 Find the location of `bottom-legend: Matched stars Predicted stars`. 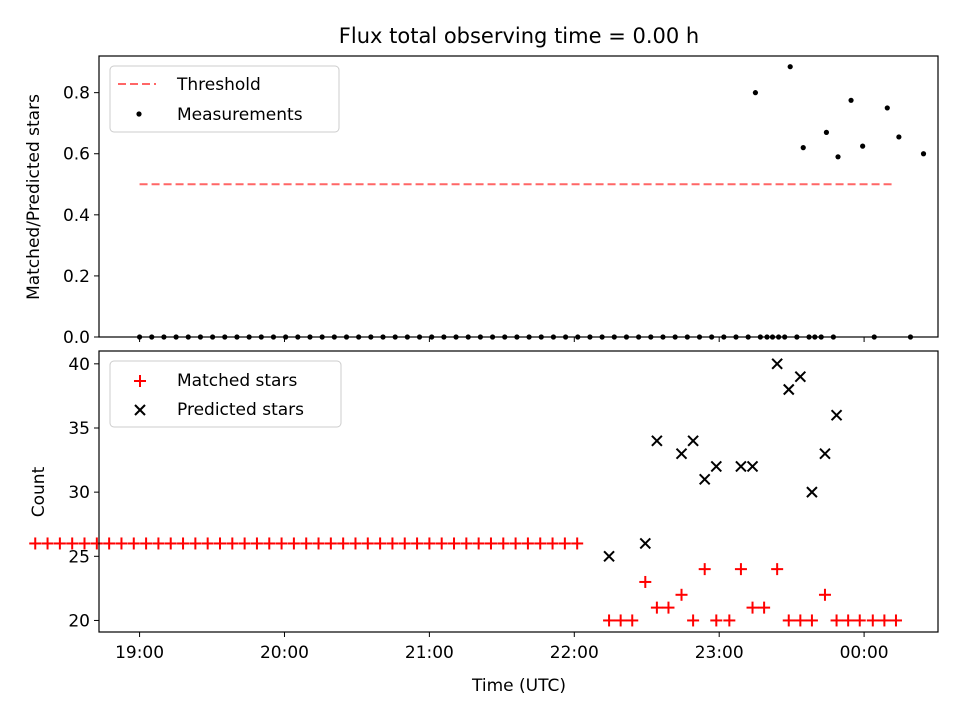

bottom-legend: Matched stars Predicted stars is located at coordinates (225, 394).